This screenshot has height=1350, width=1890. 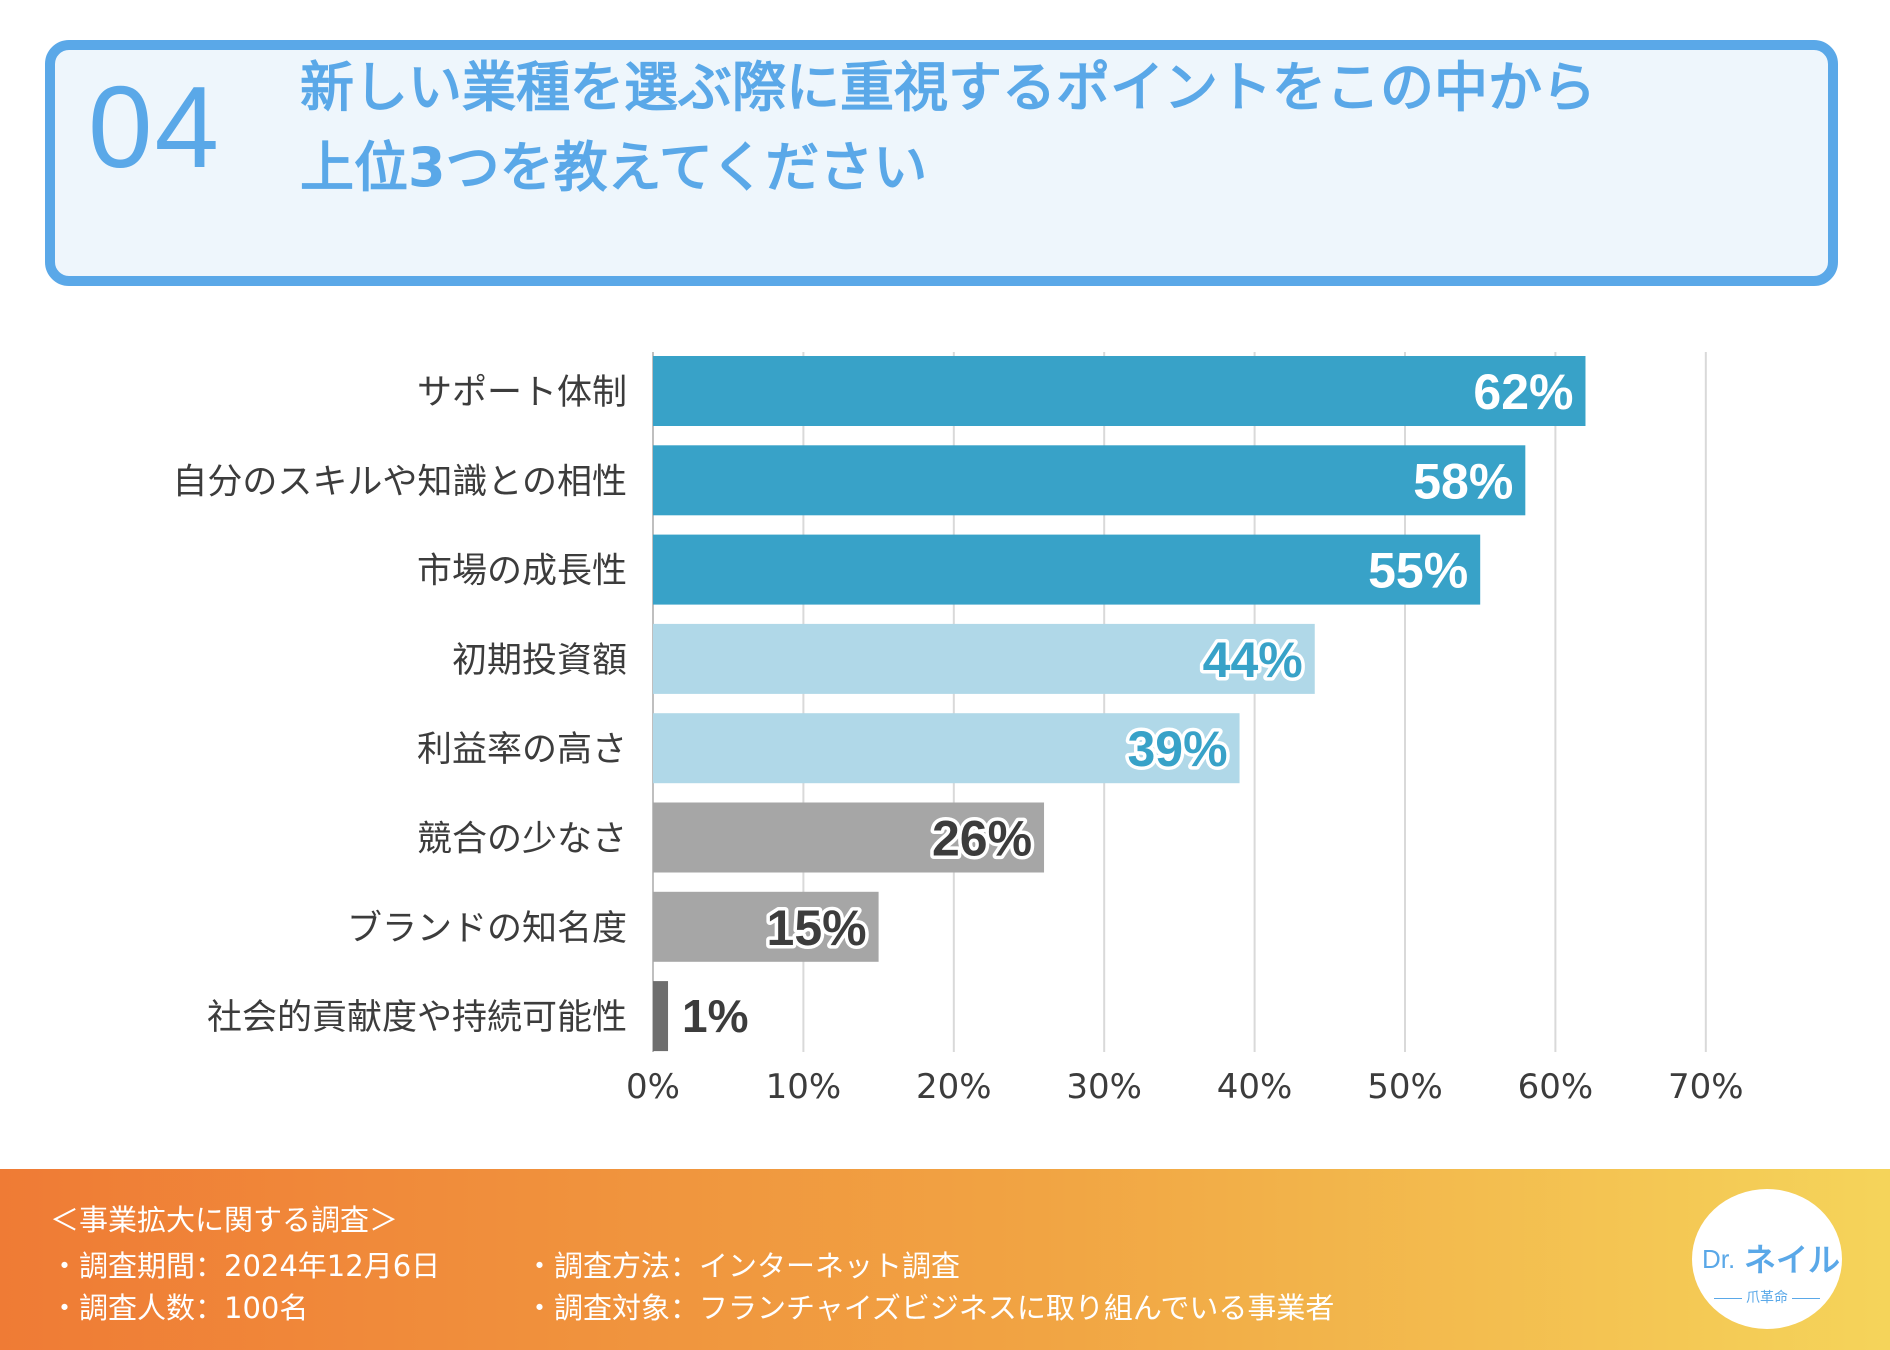 I want to click on data-label: 39%, so click(x=1177, y=749).